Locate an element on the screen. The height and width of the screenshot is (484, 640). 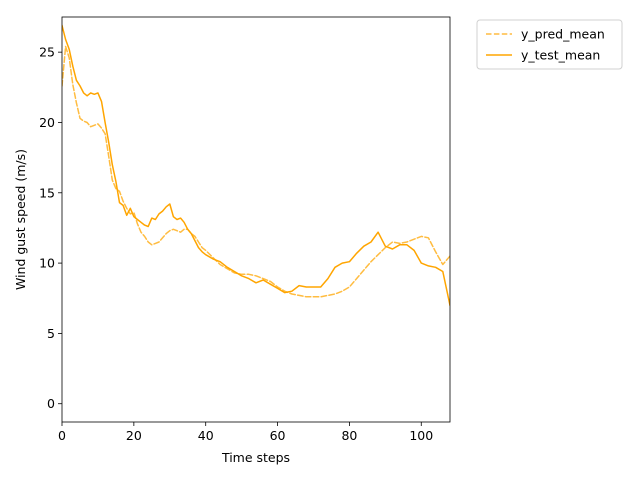
legend: y_pred_mean y_test_mean is located at coordinates (549, 44).